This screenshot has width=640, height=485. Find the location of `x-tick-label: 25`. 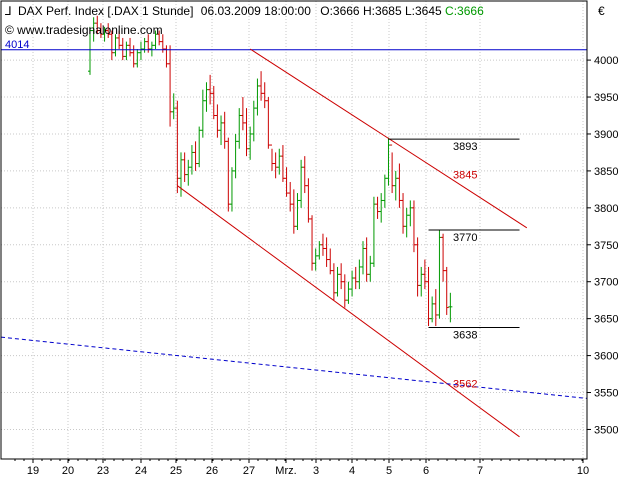

x-tick-label: 25 is located at coordinates (176, 471).